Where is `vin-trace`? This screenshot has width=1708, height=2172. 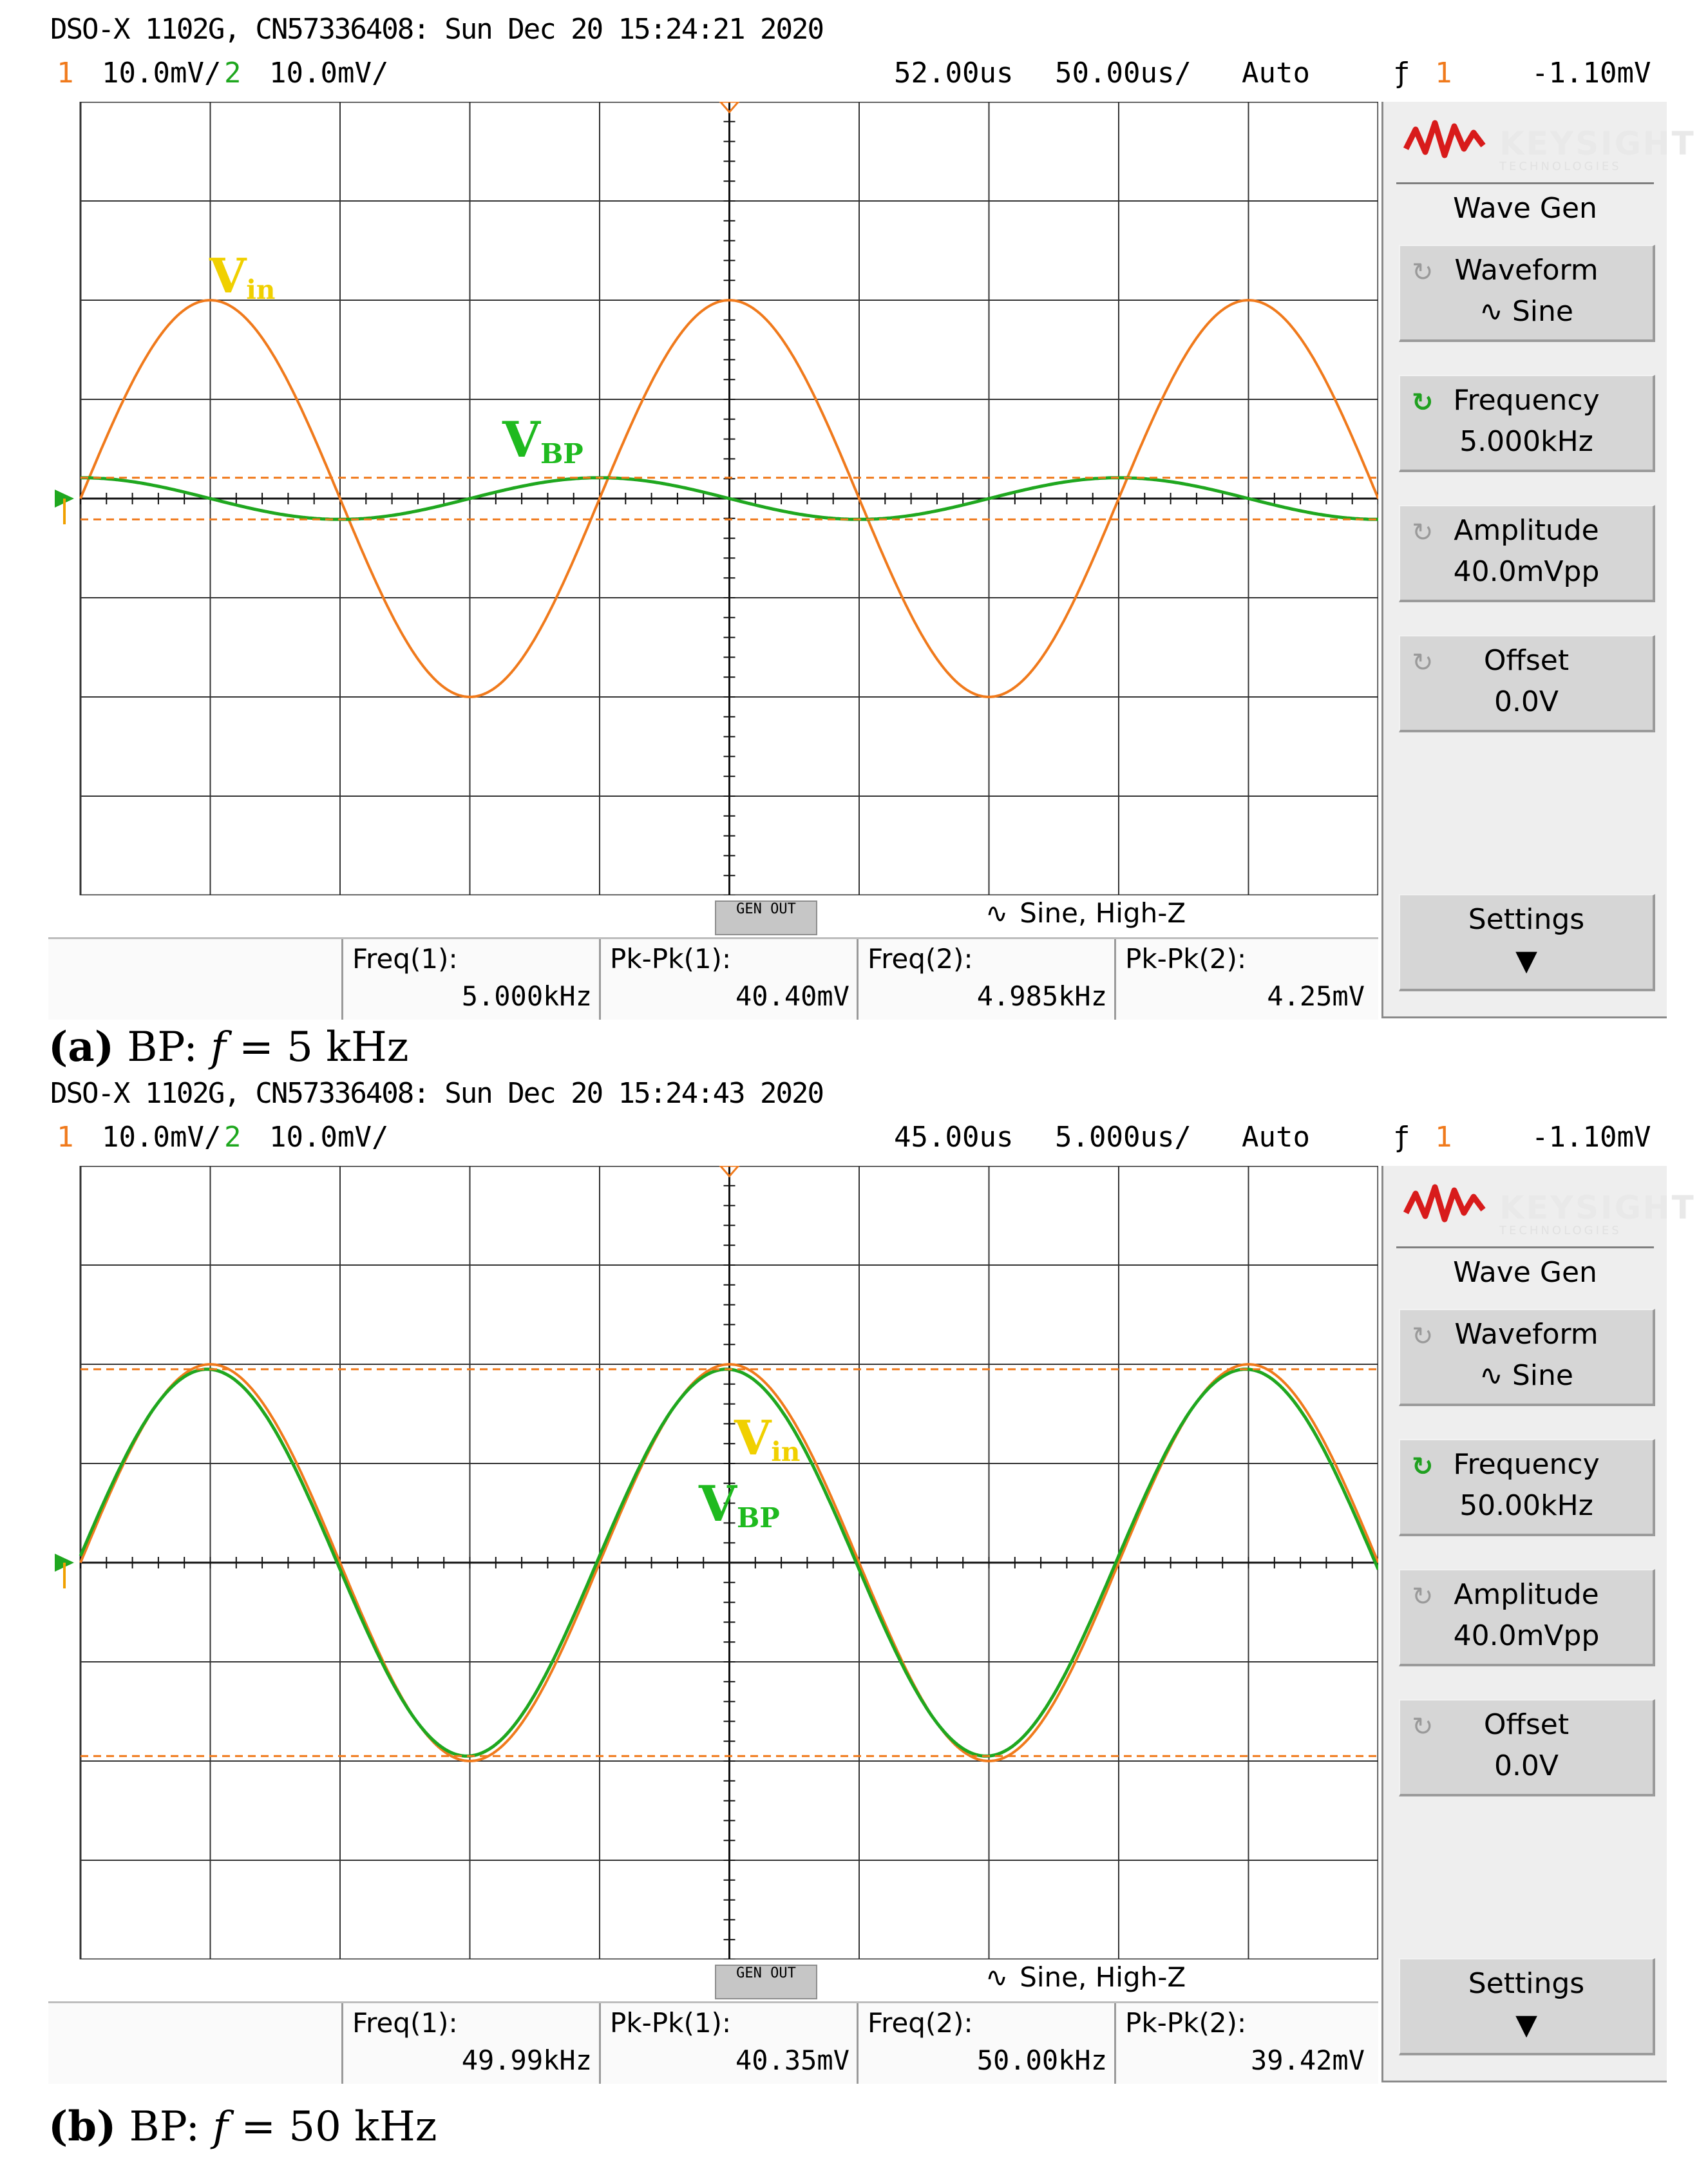 vin-trace is located at coordinates (728, 498).